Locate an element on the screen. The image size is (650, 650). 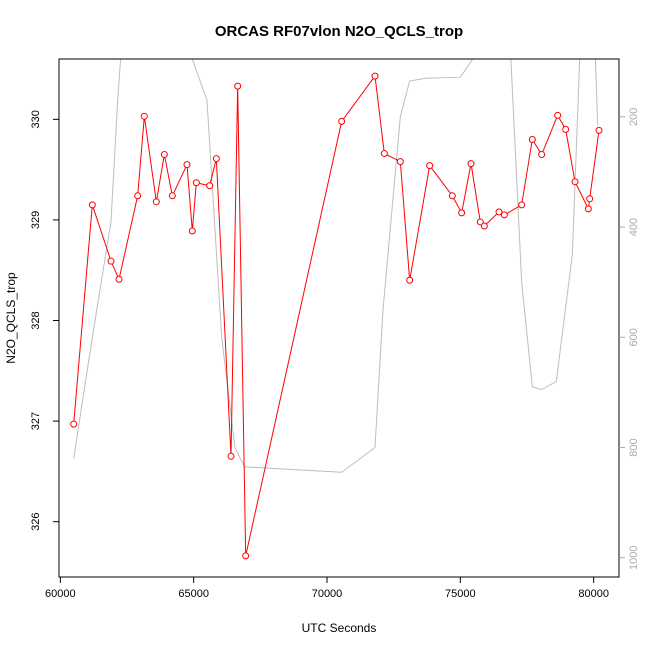
x-tick-label: 75000 is located at coordinates (460, 594).